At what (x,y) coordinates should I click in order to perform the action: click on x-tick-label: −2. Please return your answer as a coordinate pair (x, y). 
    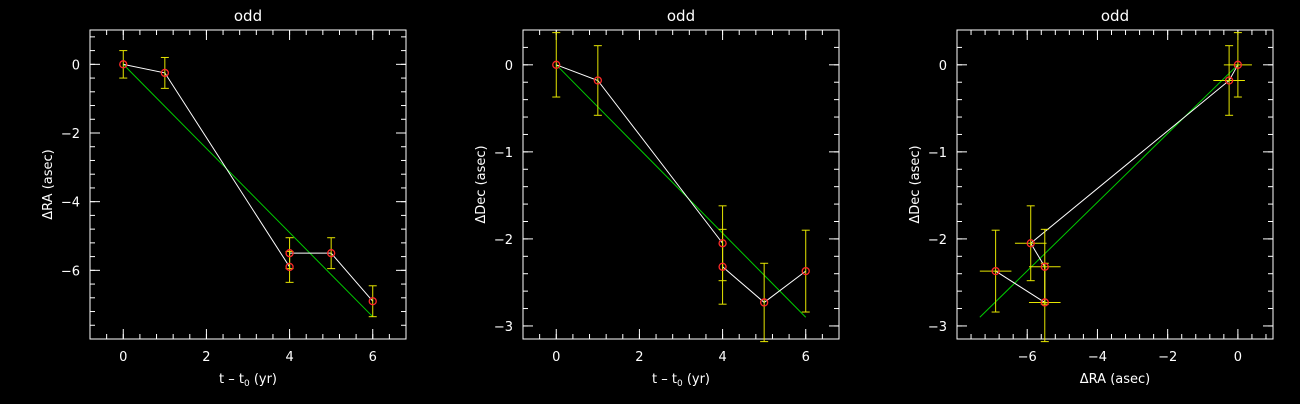
    Looking at the image, I should click on (1167, 357).